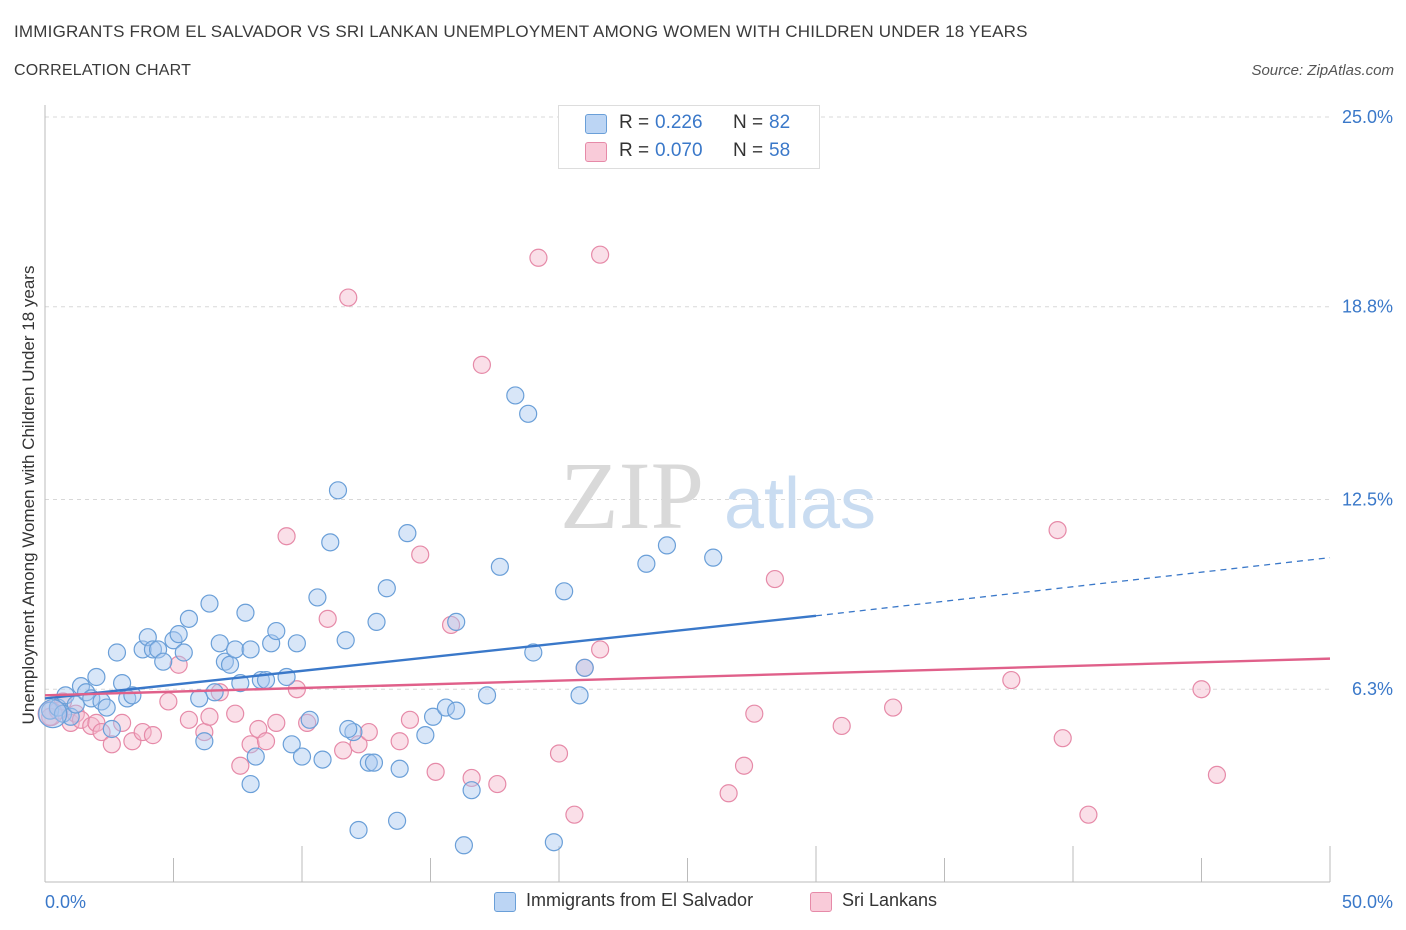 This screenshot has width=1406, height=930. Describe the element at coordinates (1367, 307) in the screenshot. I see `y-tick-label: 18.8%` at that location.